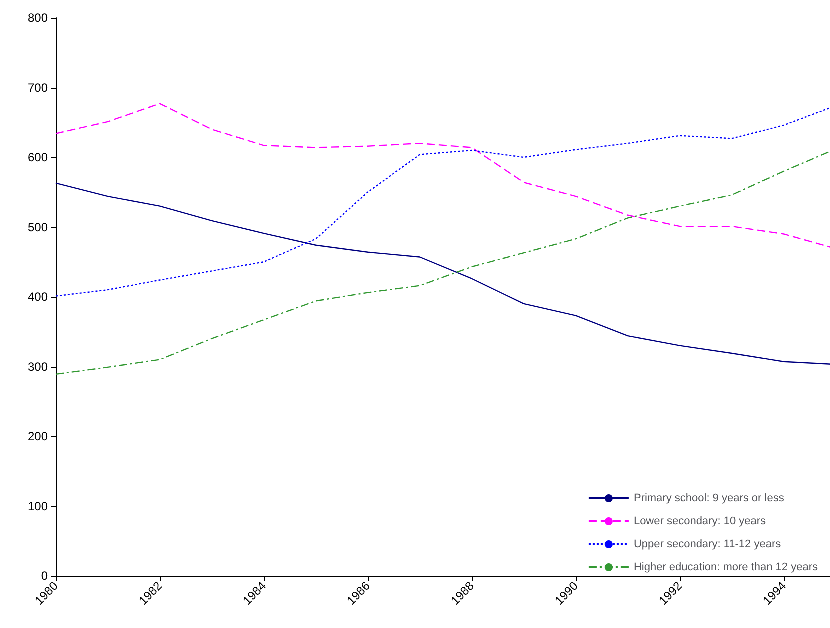 This screenshot has width=830, height=628. What do you see at coordinates (44, 576) in the screenshot?
I see `y-tick-label: 0` at bounding box center [44, 576].